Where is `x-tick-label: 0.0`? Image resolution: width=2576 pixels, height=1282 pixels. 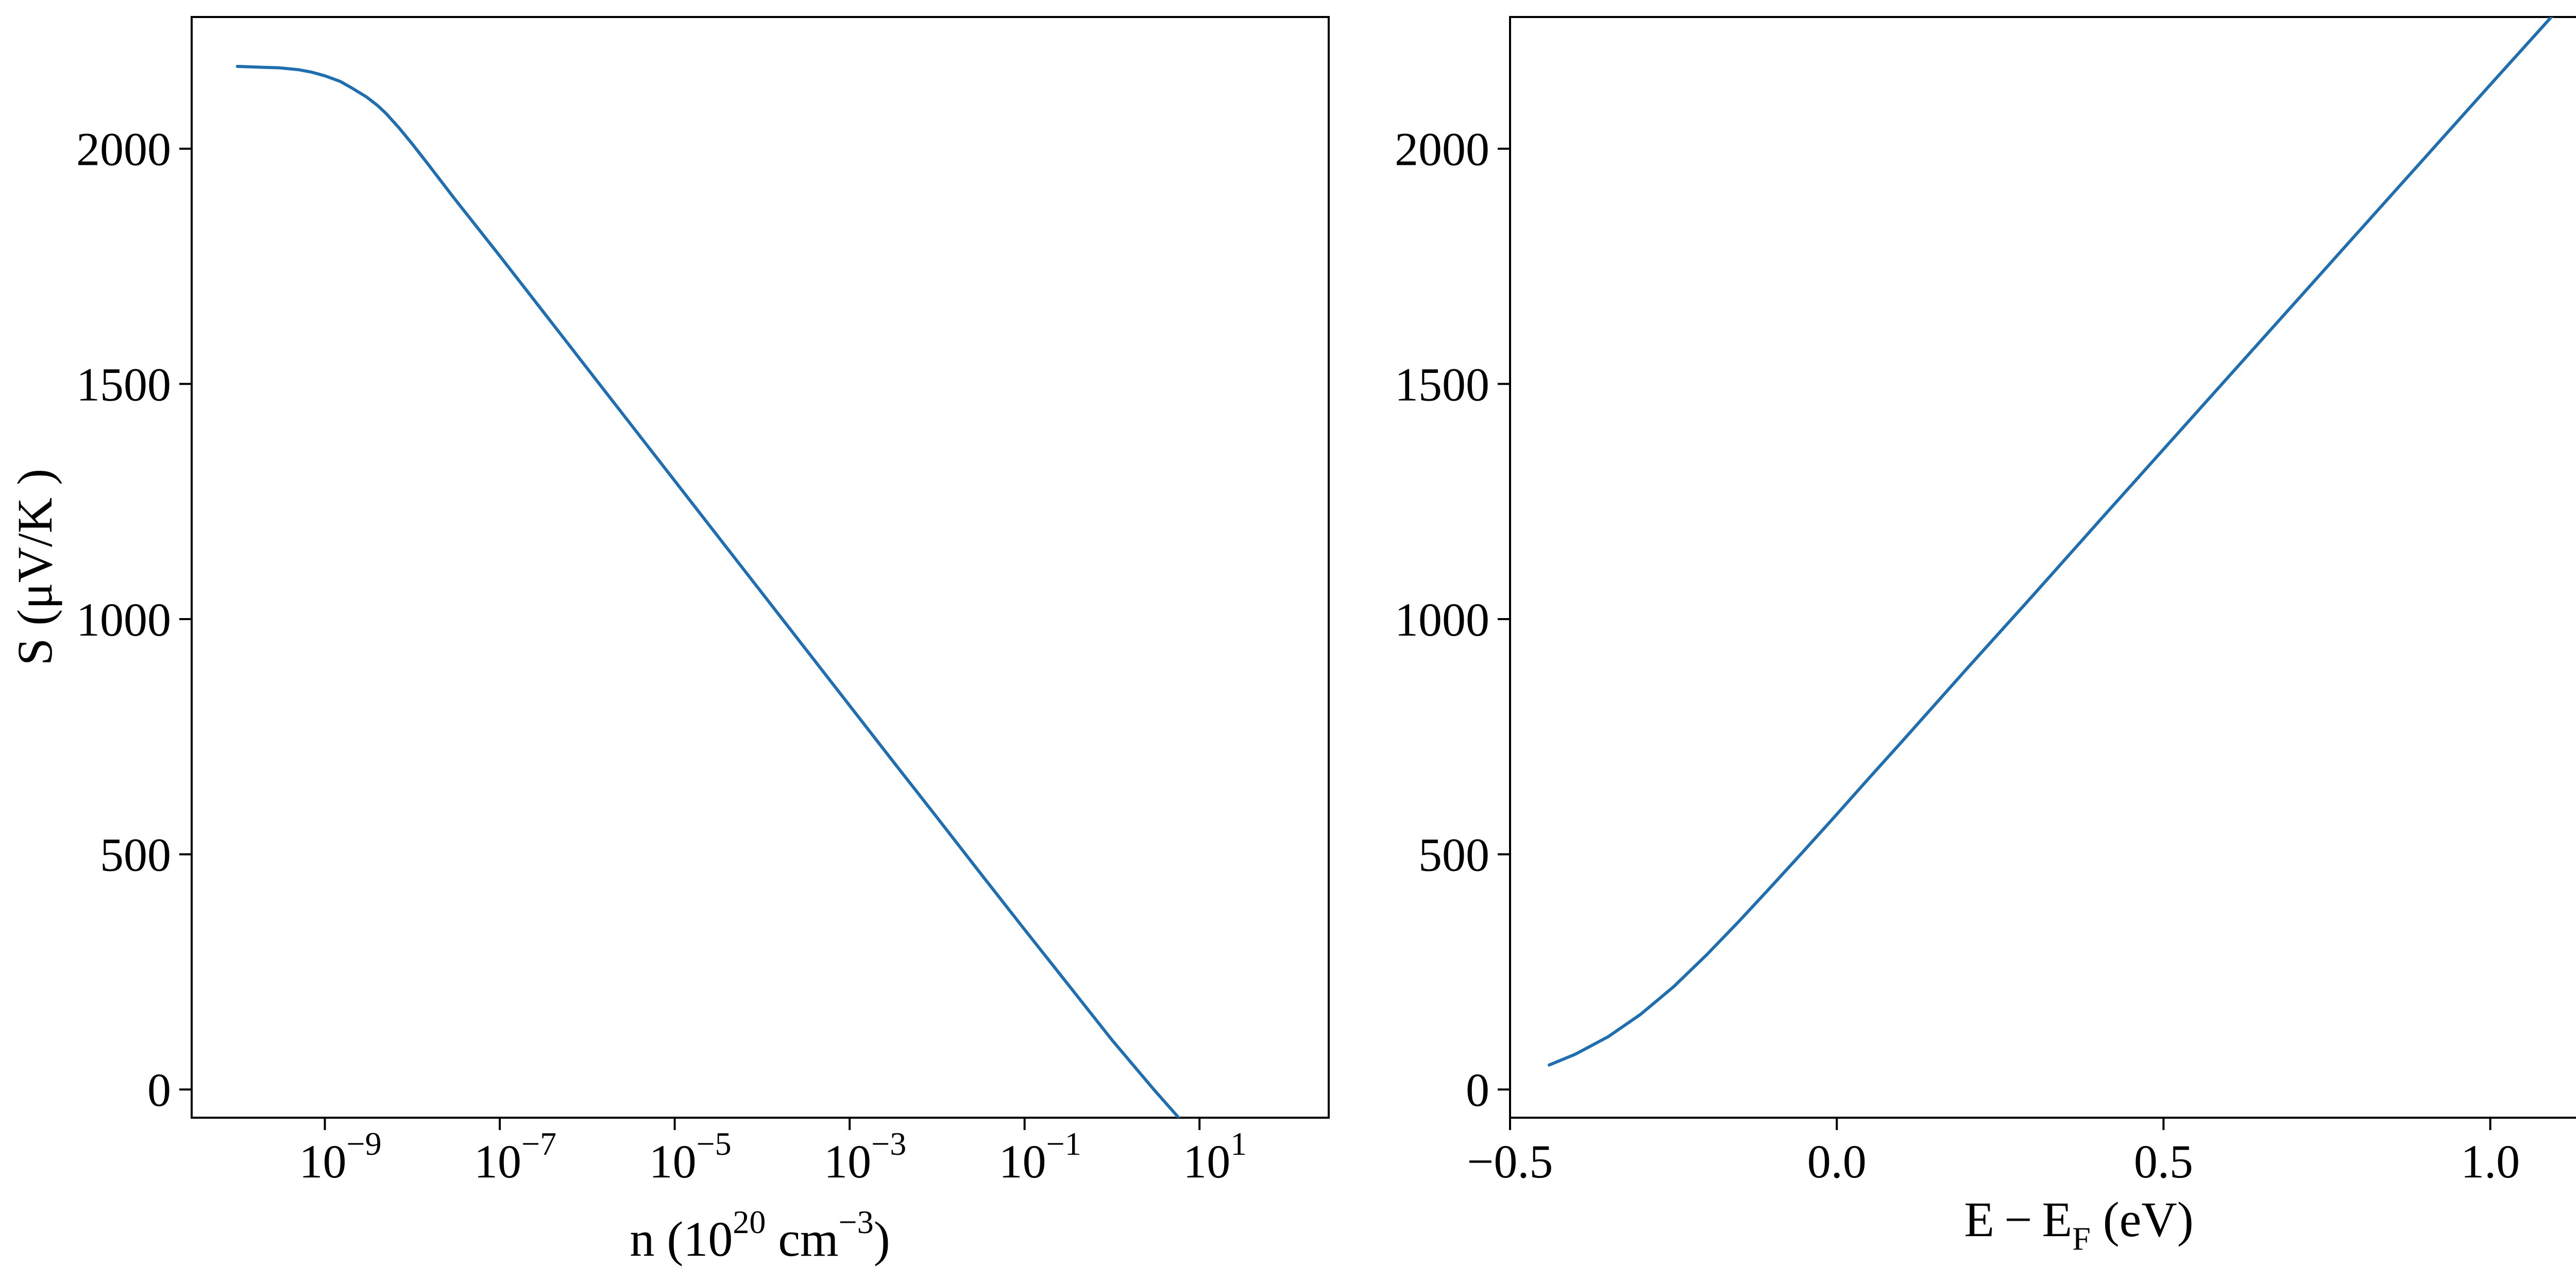 x-tick-label: 0.0 is located at coordinates (1837, 1162).